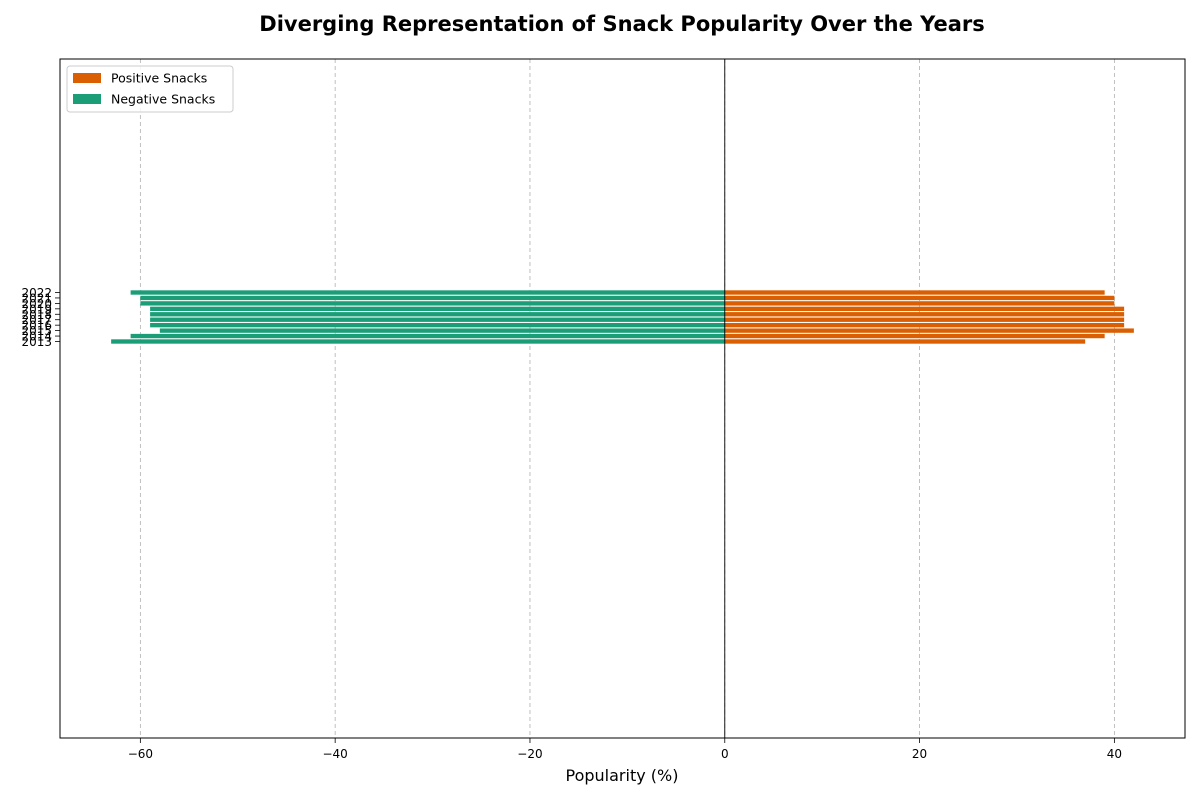  What do you see at coordinates (437, 319) in the screenshot?
I see `bar-2017-negative` at bounding box center [437, 319].